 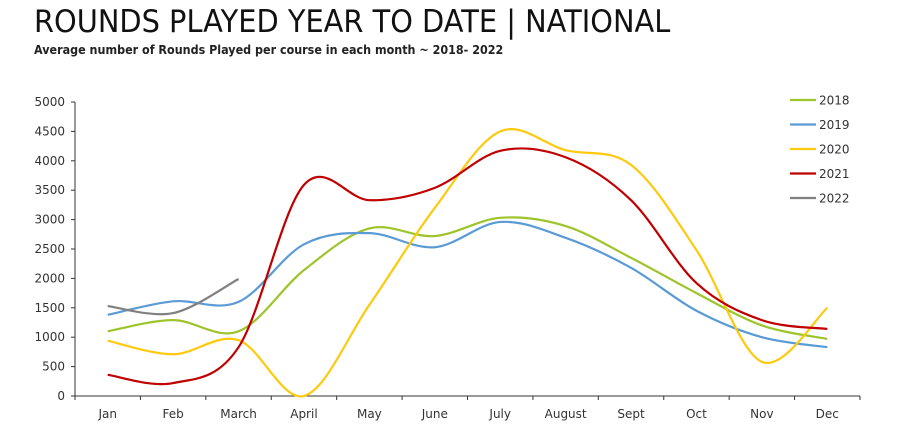 What do you see at coordinates (173, 297) in the screenshot?
I see `series-line-2022` at bounding box center [173, 297].